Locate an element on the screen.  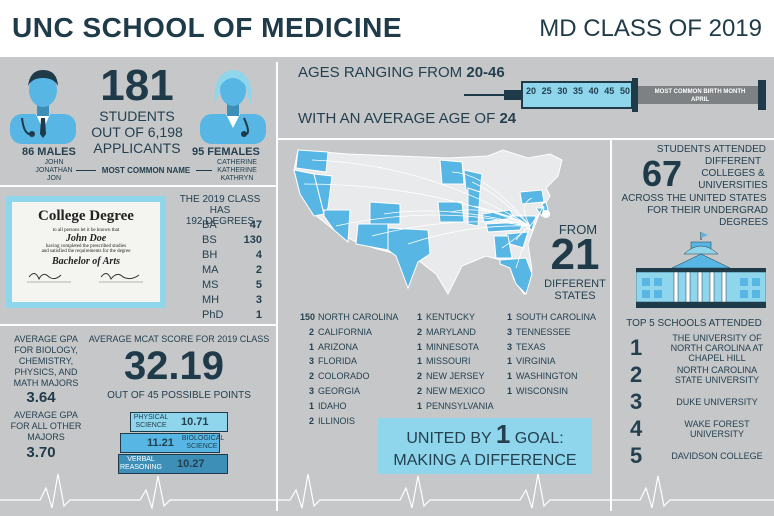
list-item: 1 VIRGINIA is located at coordinates (531, 361).